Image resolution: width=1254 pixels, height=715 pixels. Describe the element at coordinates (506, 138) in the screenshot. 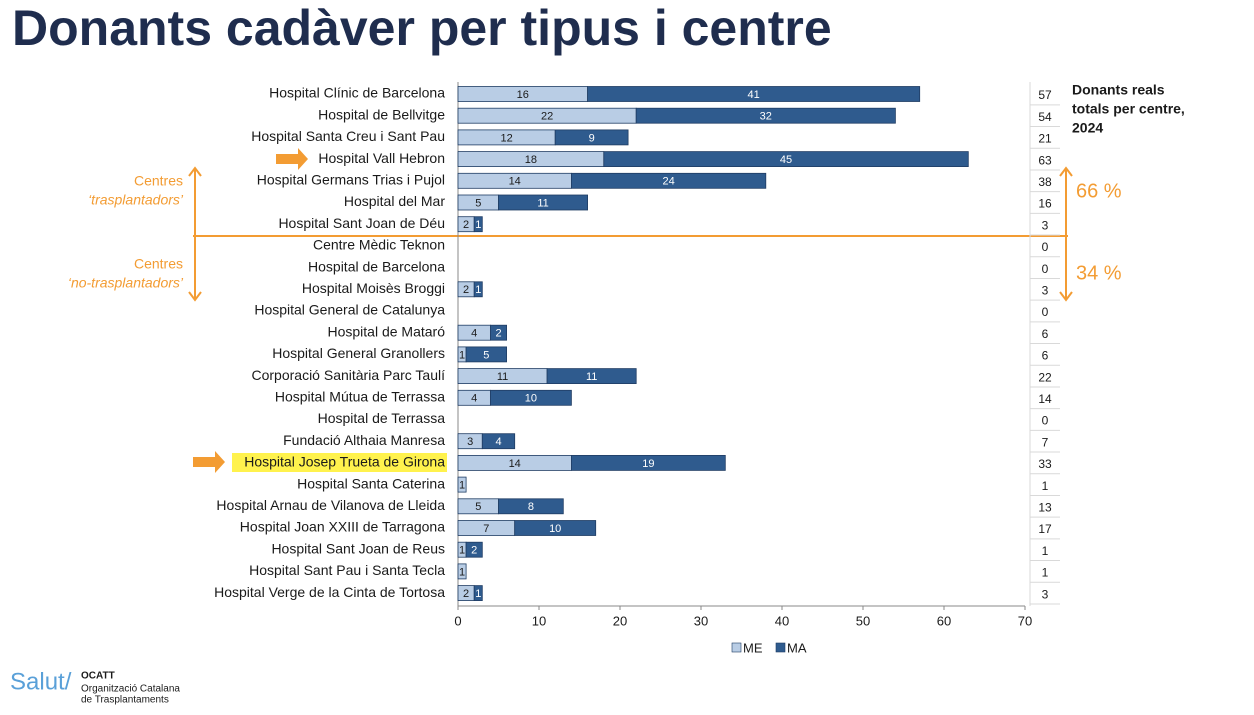

I see `bar-value-label: 12` at that location.